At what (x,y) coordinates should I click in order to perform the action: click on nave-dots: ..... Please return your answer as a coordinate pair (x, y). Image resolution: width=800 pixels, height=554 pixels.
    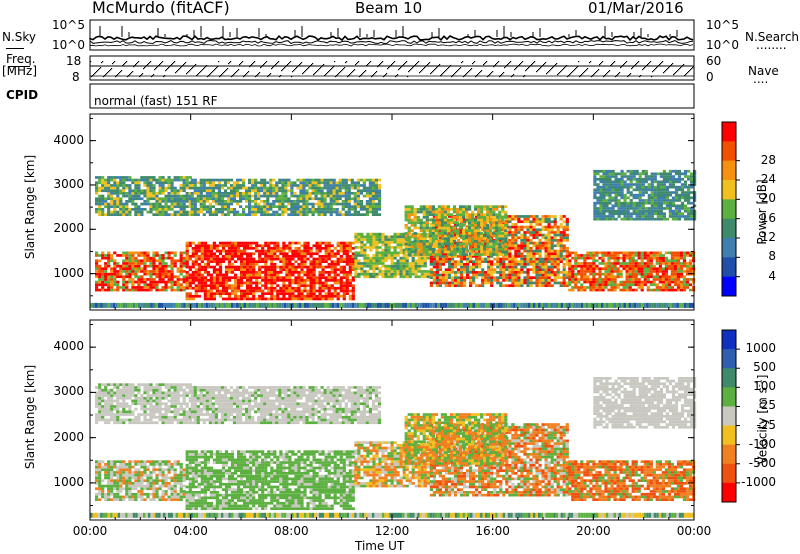
    Looking at the image, I should click on (761, 79).